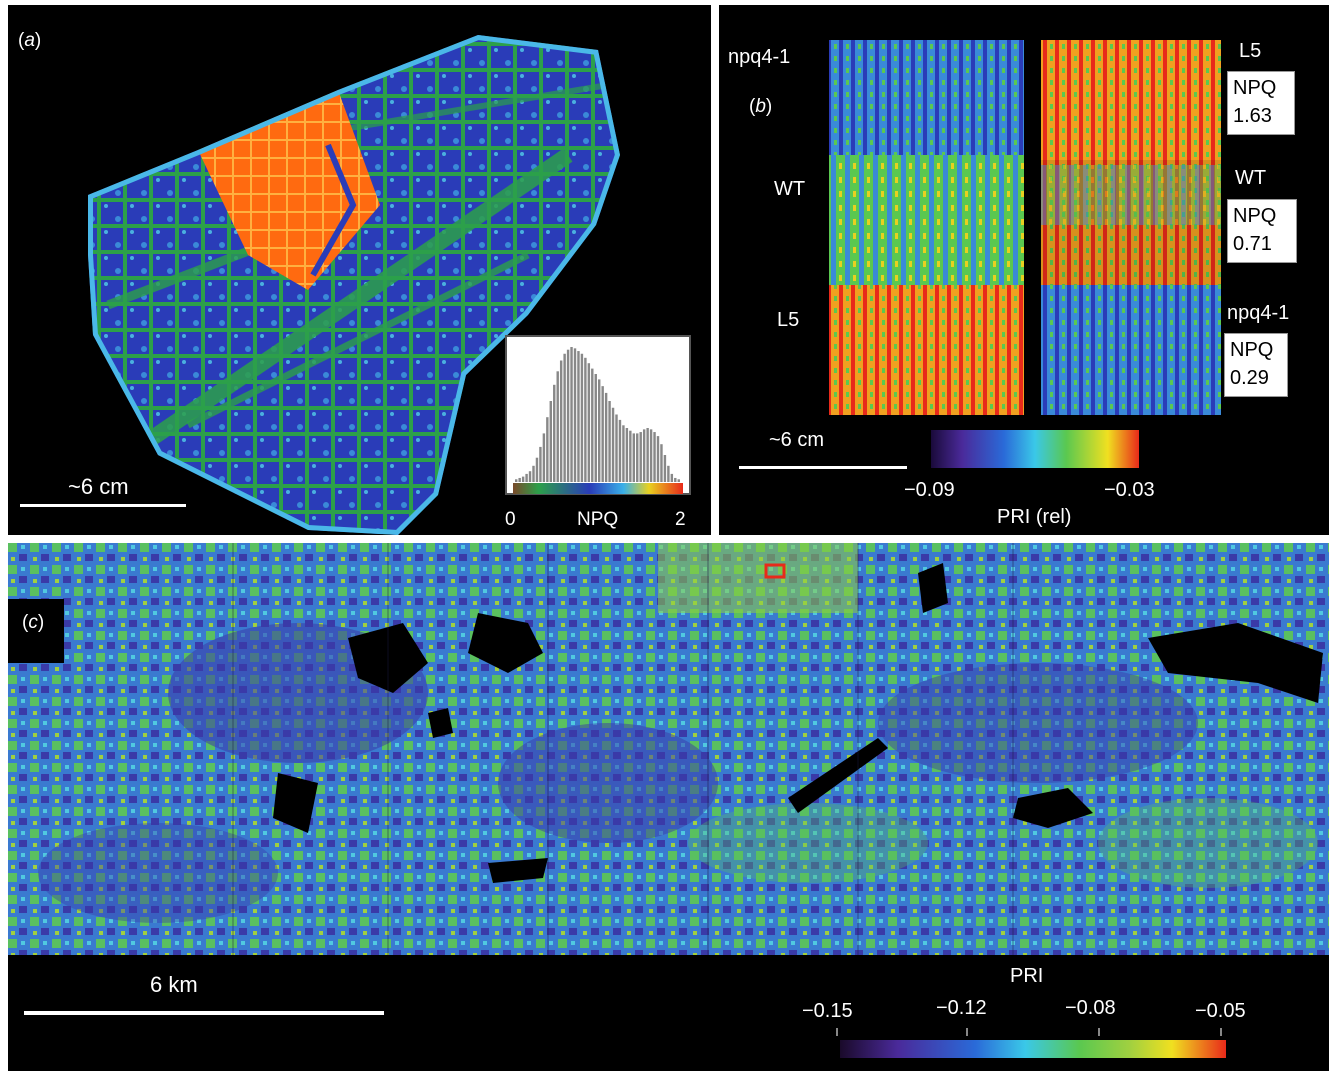 The image size is (1335, 1074). What do you see at coordinates (174, 984) in the screenshot?
I see `panel-c-scale-text: 6 km` at bounding box center [174, 984].